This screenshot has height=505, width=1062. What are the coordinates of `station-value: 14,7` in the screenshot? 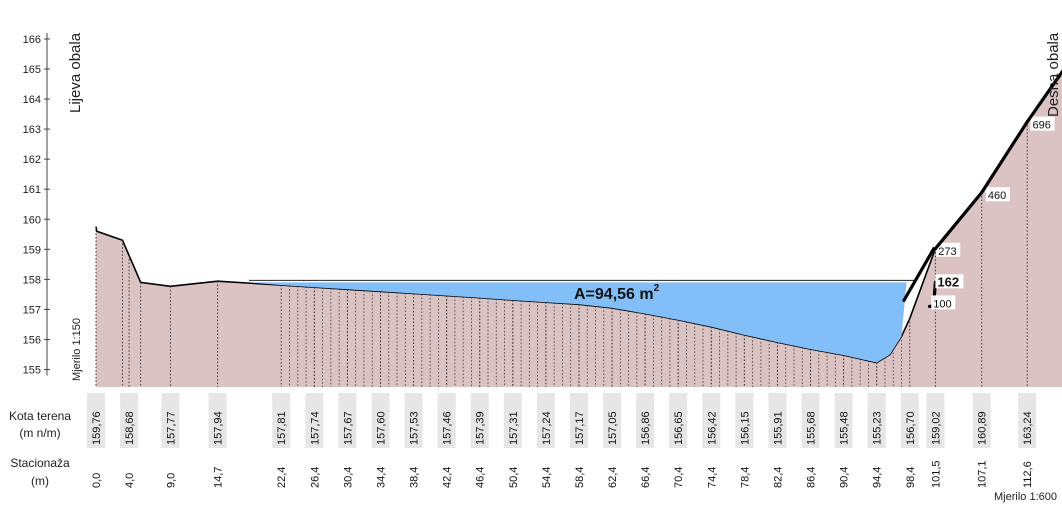 It's located at (219, 477).